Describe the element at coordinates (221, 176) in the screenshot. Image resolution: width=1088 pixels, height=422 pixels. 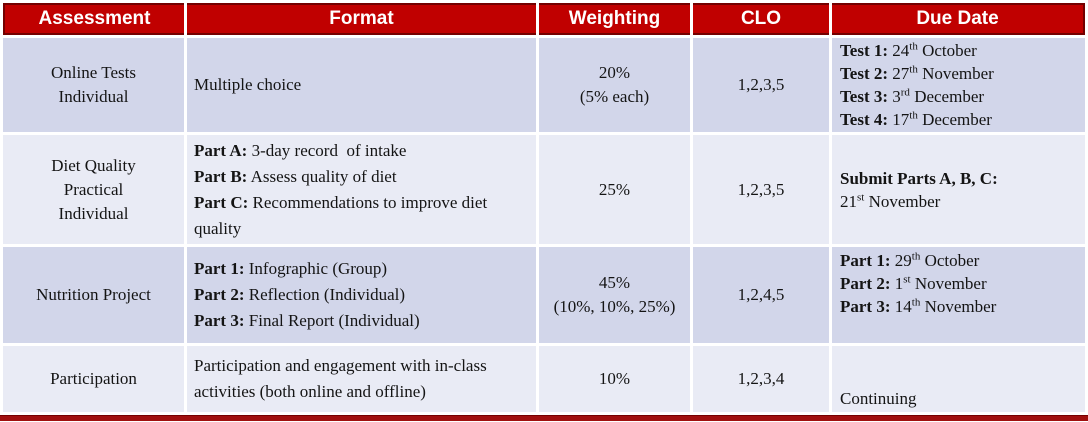
I see `bold-label: Part B:` at that location.